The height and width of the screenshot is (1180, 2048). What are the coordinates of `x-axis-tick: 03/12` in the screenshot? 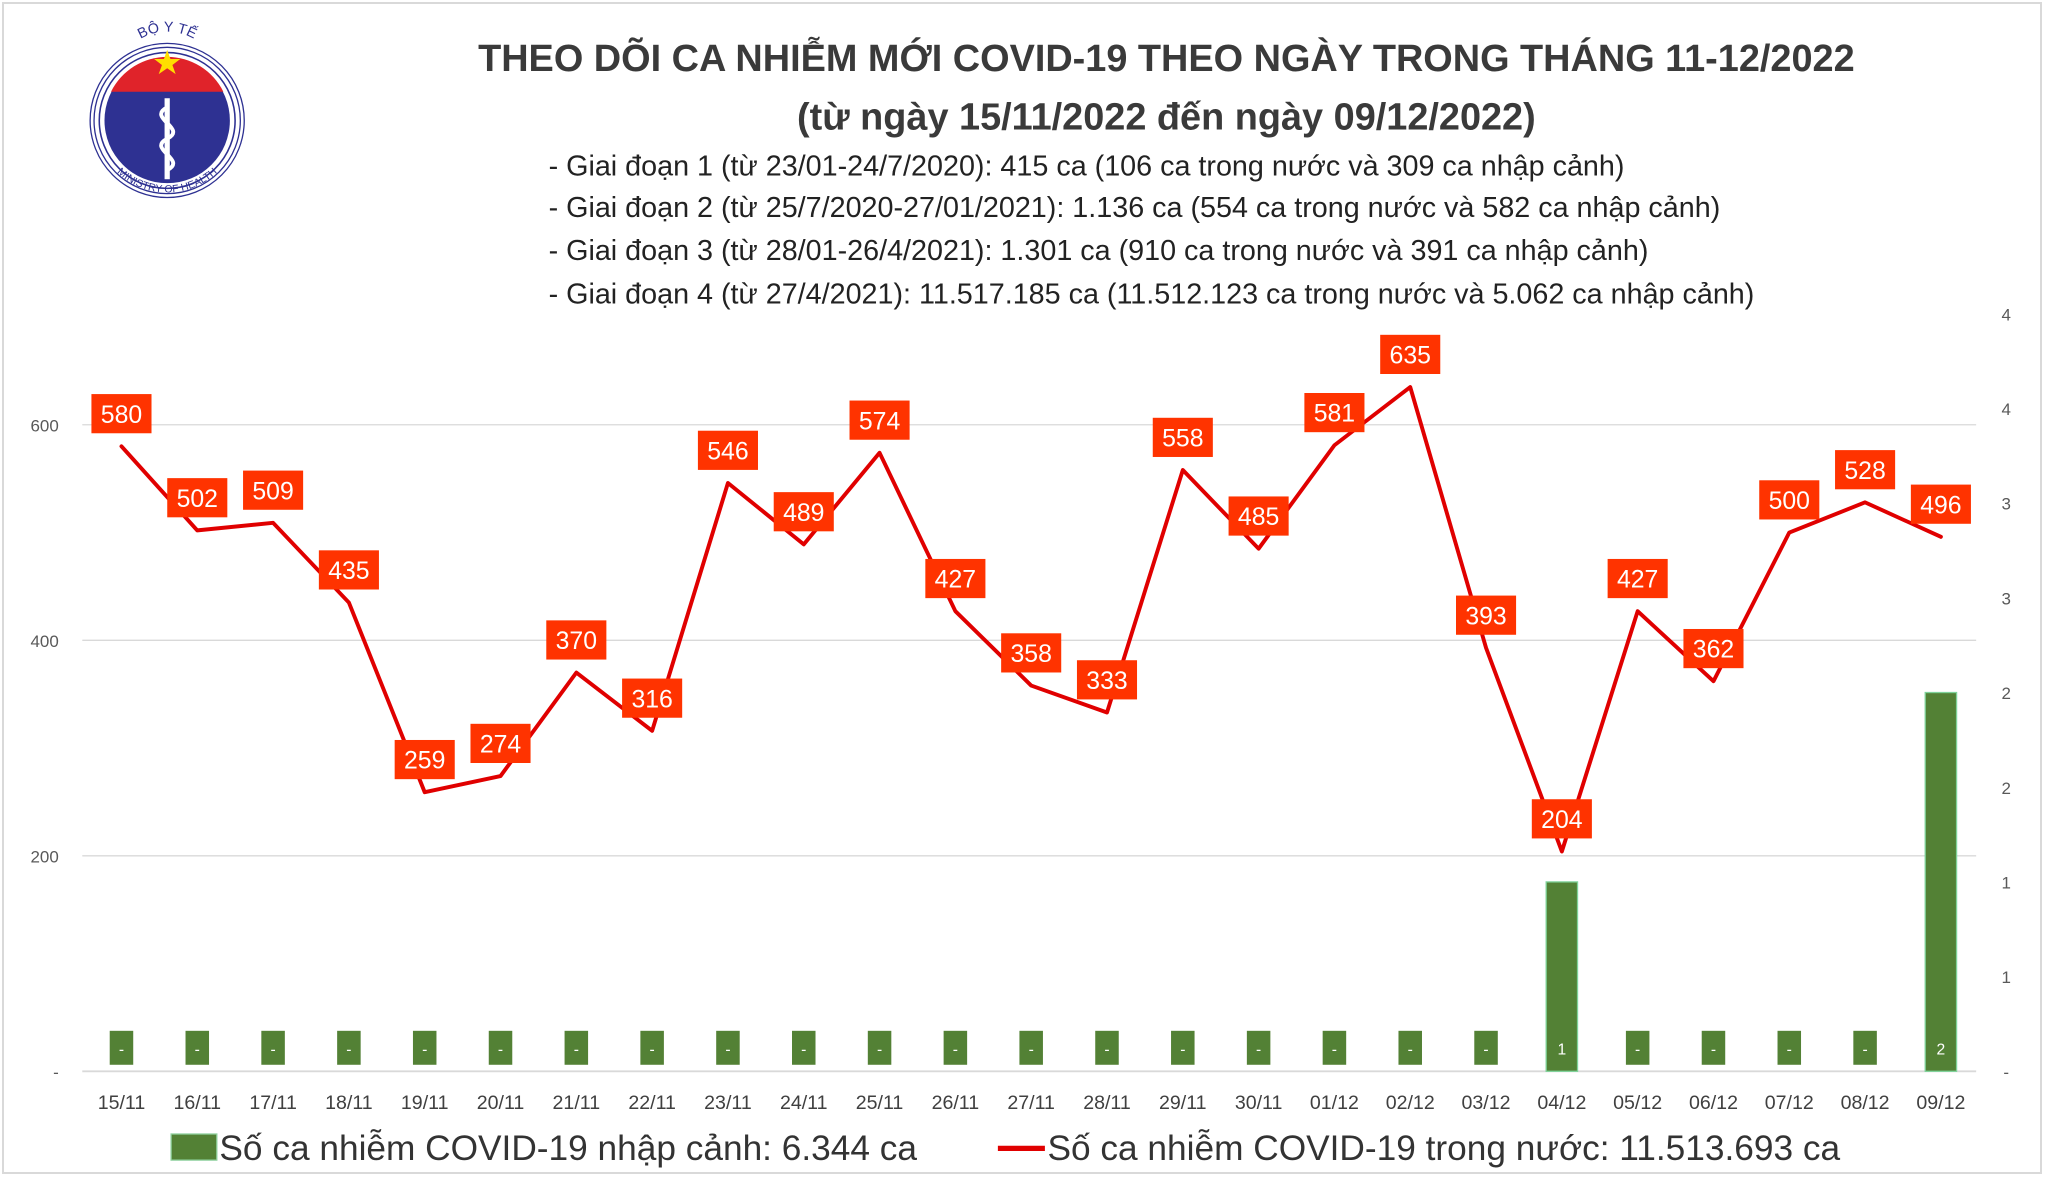 It's located at (1486, 1103).